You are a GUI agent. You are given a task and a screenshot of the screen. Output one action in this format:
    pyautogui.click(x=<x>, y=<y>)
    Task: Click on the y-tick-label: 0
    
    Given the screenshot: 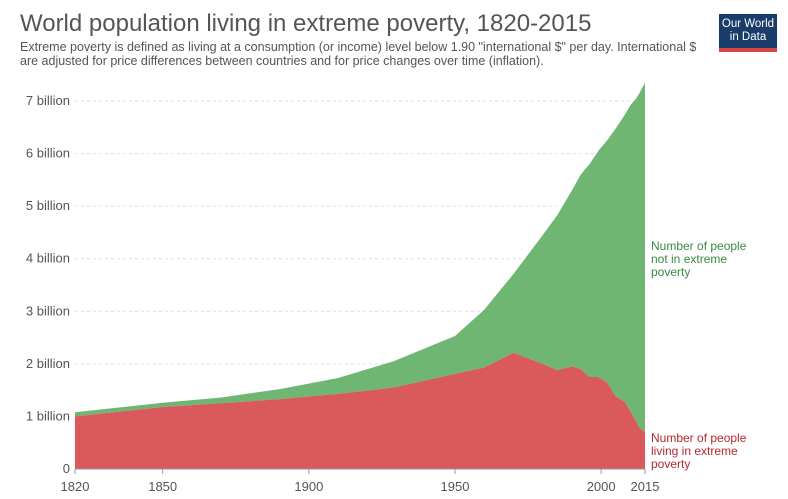 What is the action you would take?
    pyautogui.click(x=66, y=468)
    